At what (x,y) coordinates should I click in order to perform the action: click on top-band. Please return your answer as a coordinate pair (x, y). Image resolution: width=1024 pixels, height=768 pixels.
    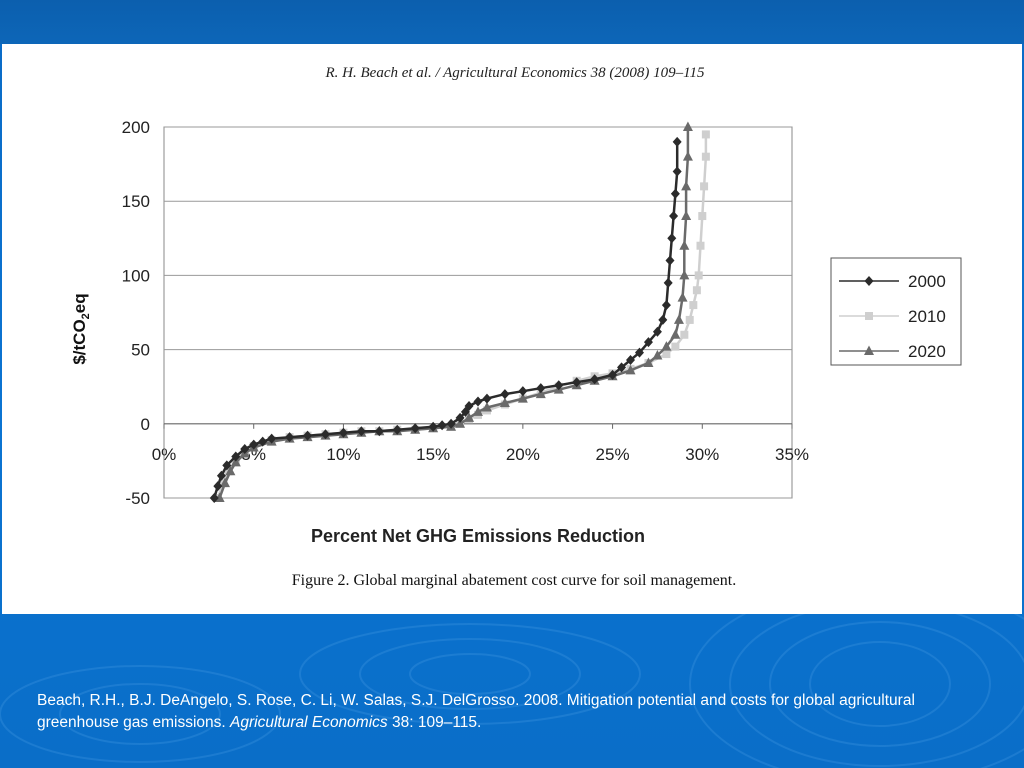
    Looking at the image, I should click on (512, 22).